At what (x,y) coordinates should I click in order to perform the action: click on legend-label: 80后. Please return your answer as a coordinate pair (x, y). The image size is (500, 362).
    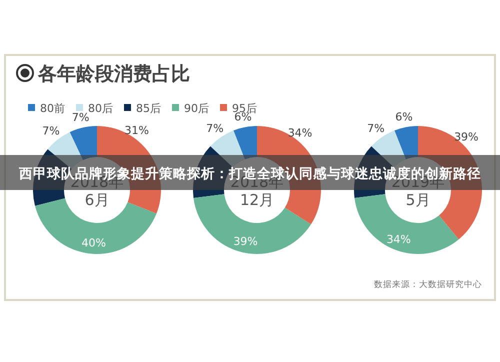
    Looking at the image, I should click on (100, 108).